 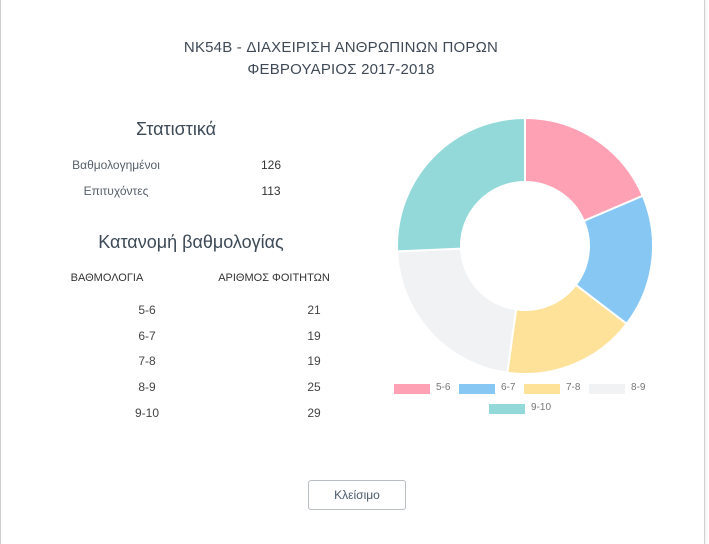 I want to click on grade-range: 9-10, so click(x=147, y=413).